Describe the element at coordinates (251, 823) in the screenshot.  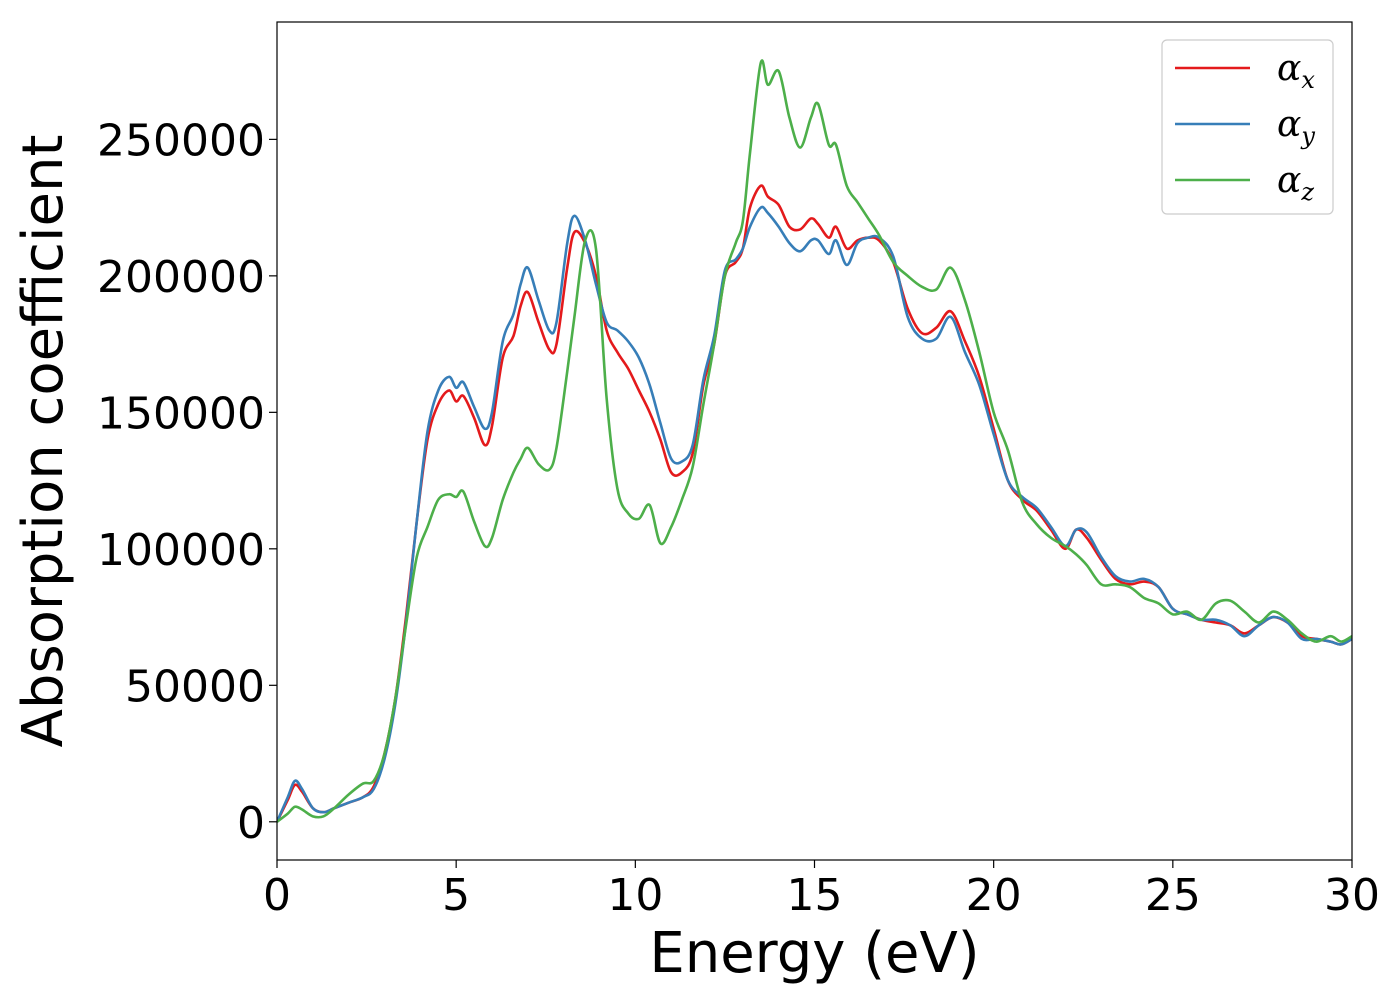
I see `y-tick-label: 0` at that location.